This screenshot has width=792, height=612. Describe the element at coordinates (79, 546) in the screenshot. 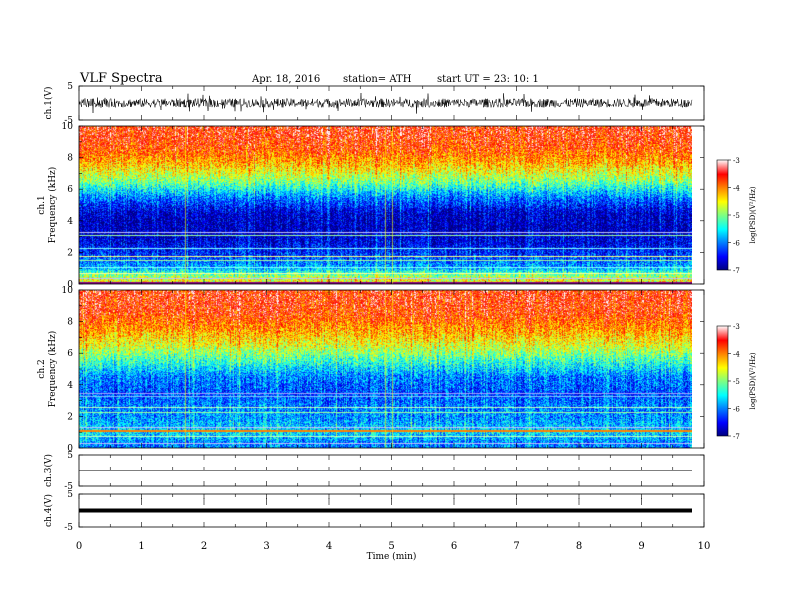

I see `x-tick-label: 0` at that location.